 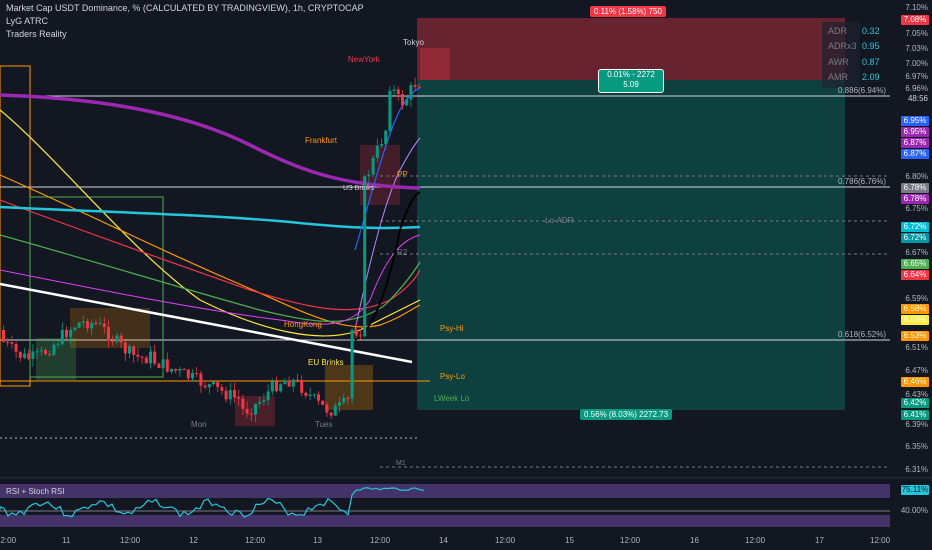 What do you see at coordinates (445, 491) in the screenshot?
I see `rsi-overbought-band` at bounding box center [445, 491].